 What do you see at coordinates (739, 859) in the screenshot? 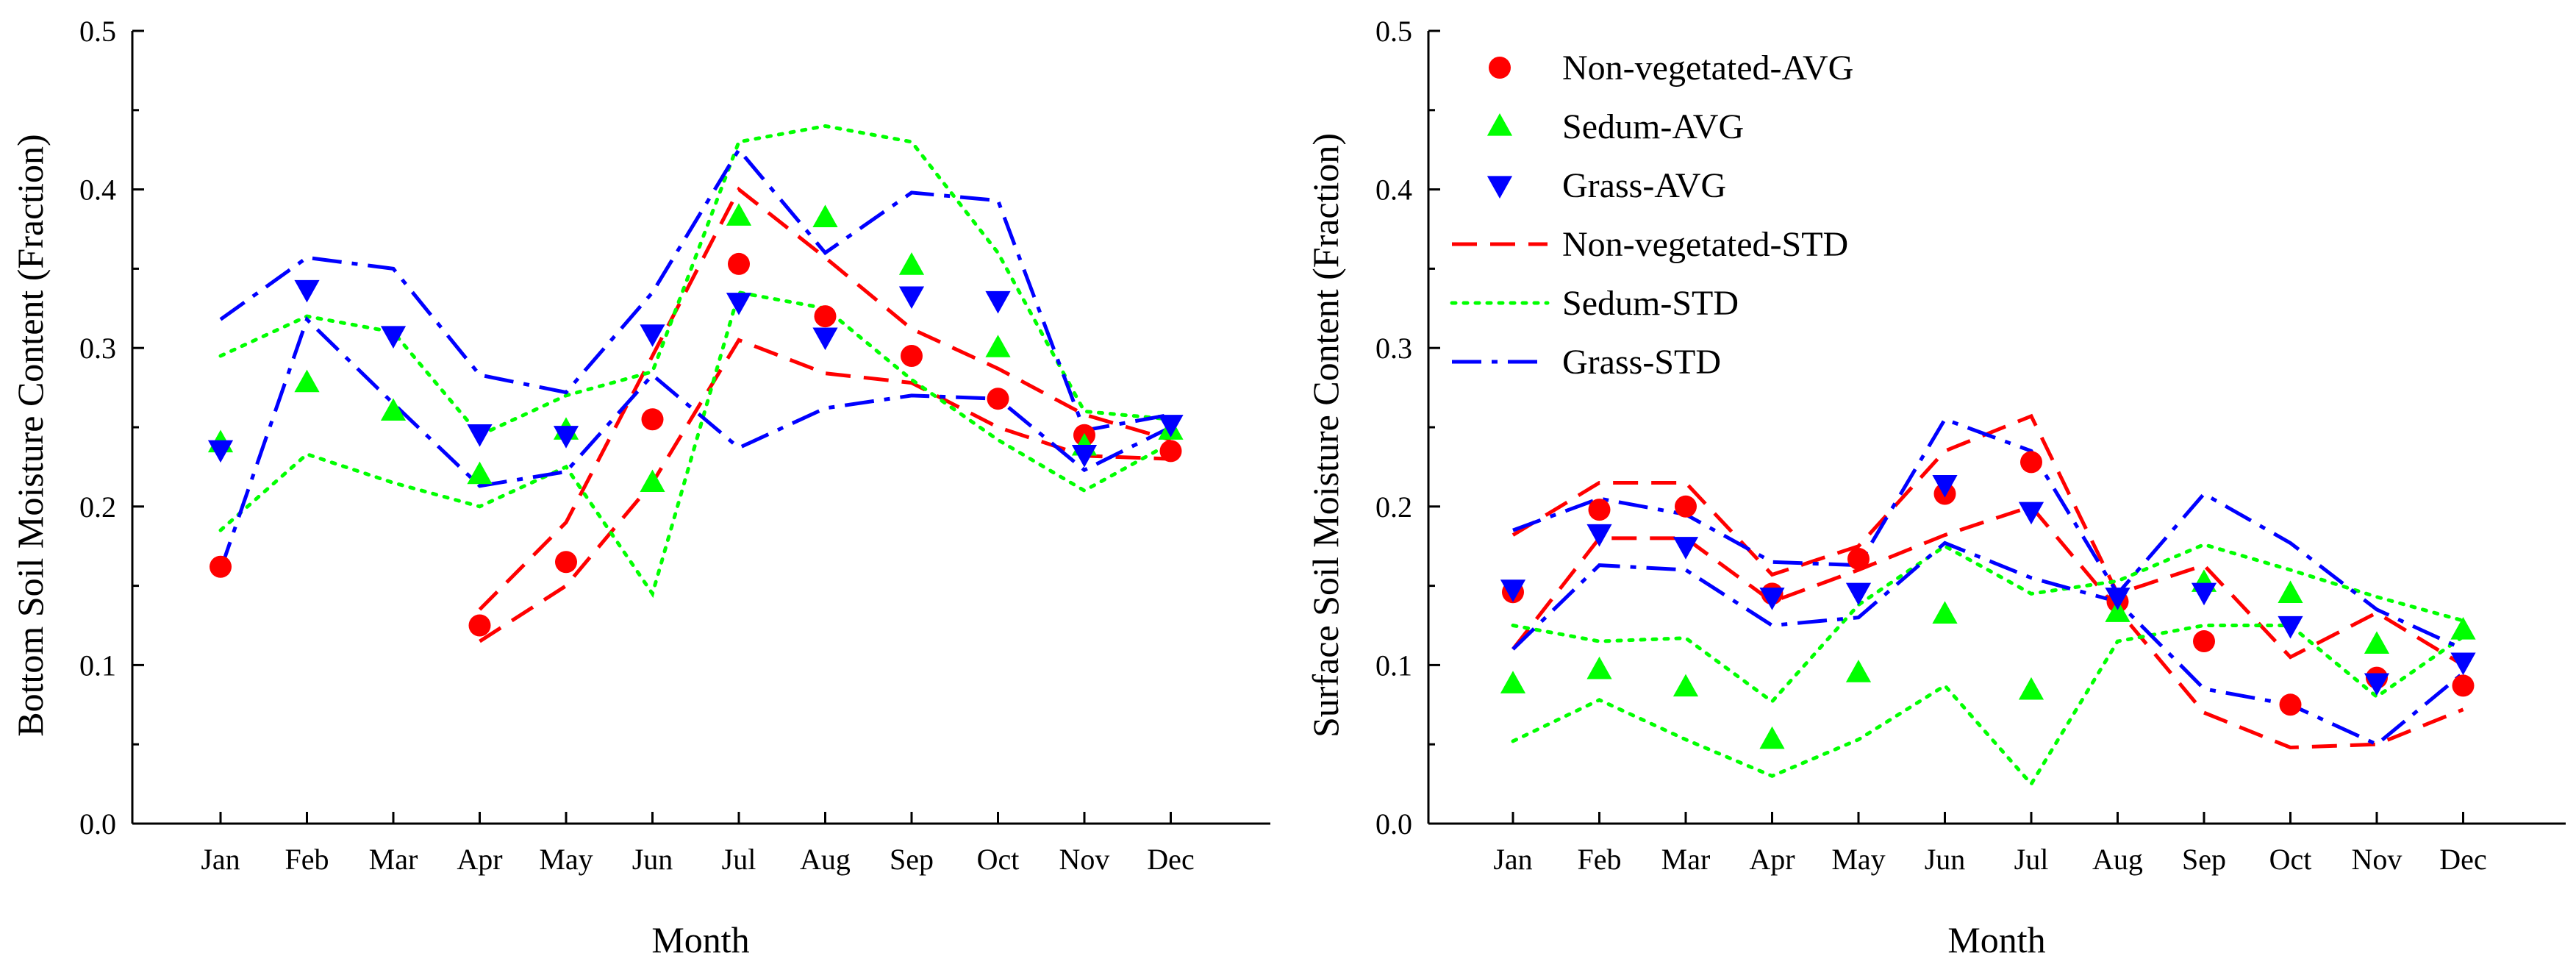
I see `bottom-x-tick-label: Jul` at bounding box center [739, 859].